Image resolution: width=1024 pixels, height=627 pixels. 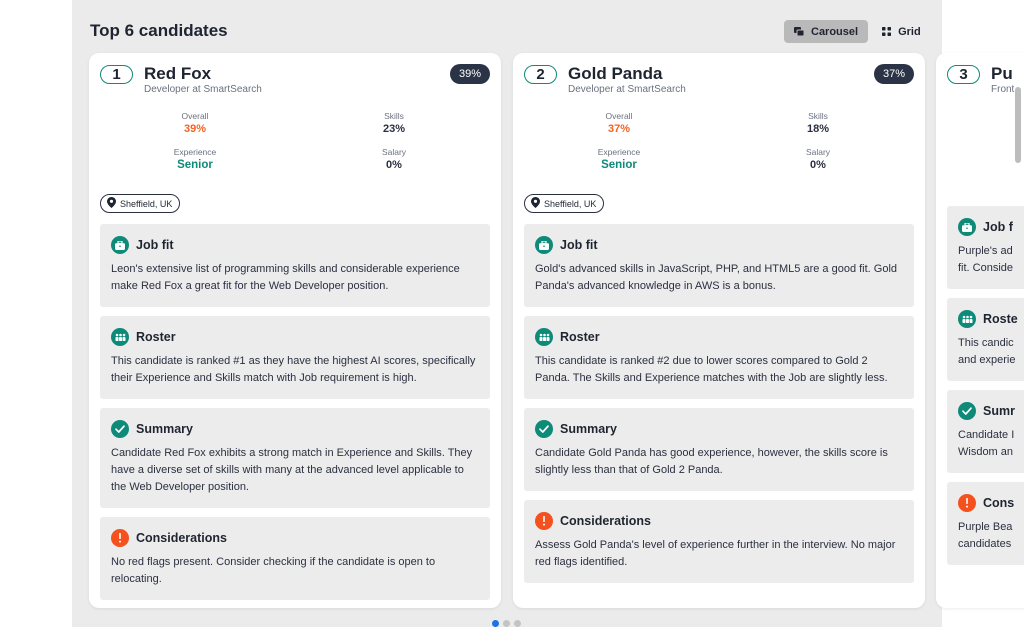 I want to click on candidate-name: Pu, so click(x=1002, y=73).